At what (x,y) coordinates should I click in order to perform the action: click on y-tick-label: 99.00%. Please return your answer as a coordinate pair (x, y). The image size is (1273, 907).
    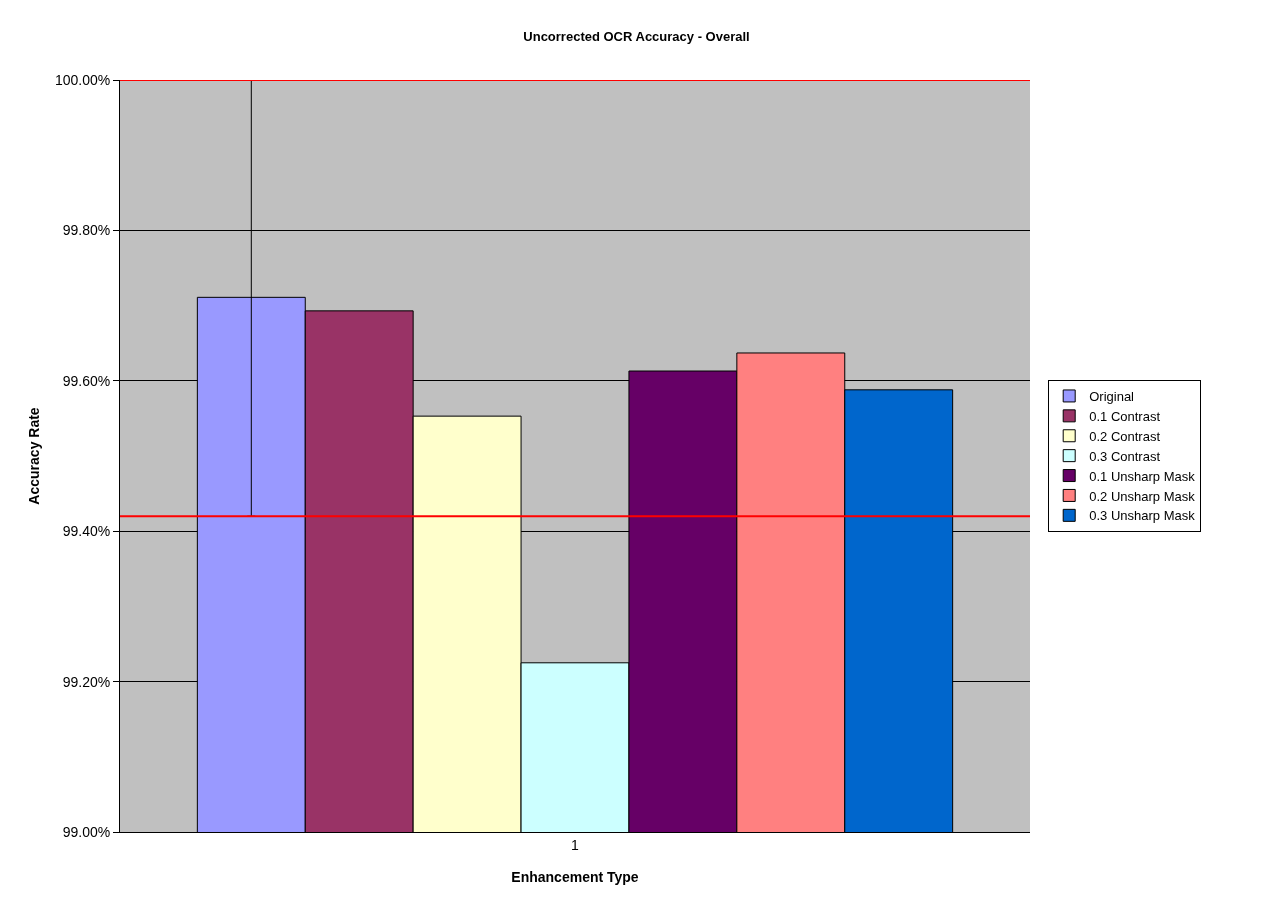
    Looking at the image, I should click on (86, 831).